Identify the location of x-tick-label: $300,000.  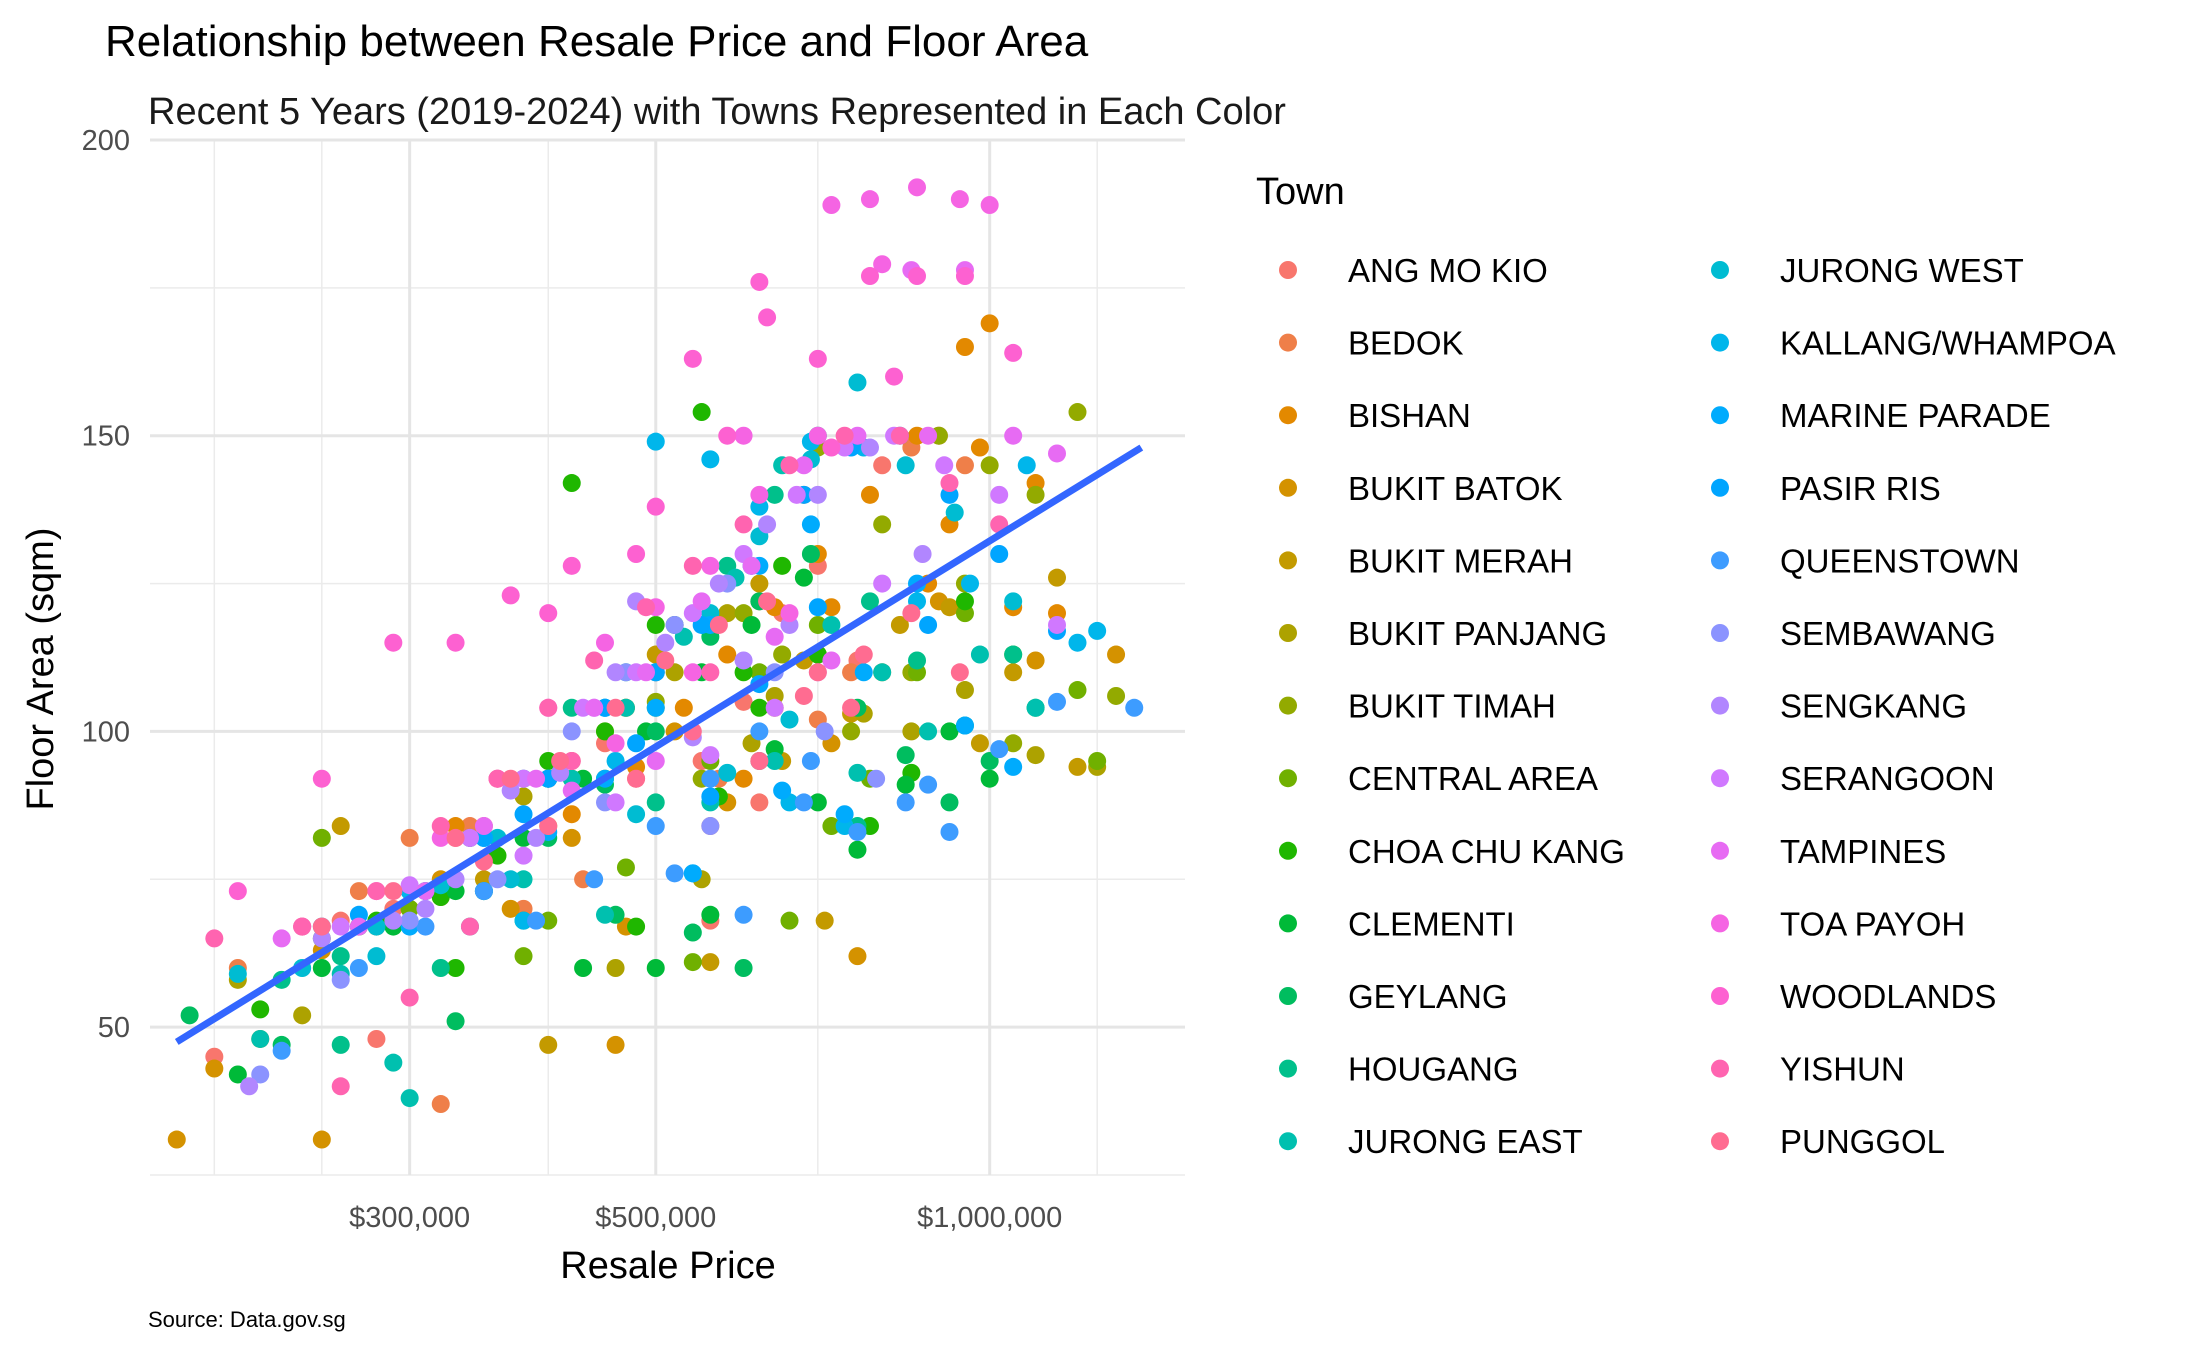
(409, 1218).